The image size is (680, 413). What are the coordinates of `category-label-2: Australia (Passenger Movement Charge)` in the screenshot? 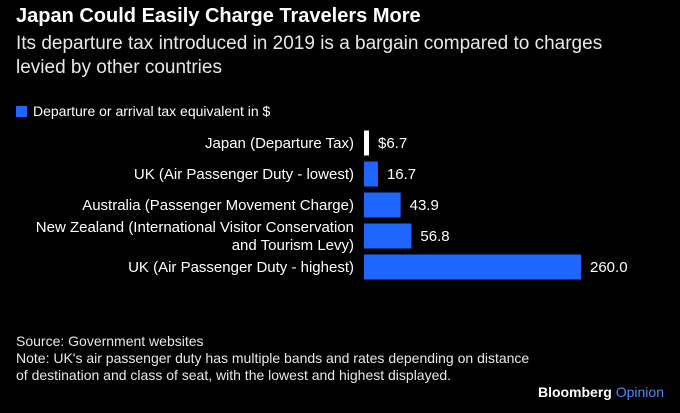 It's located at (218, 205).